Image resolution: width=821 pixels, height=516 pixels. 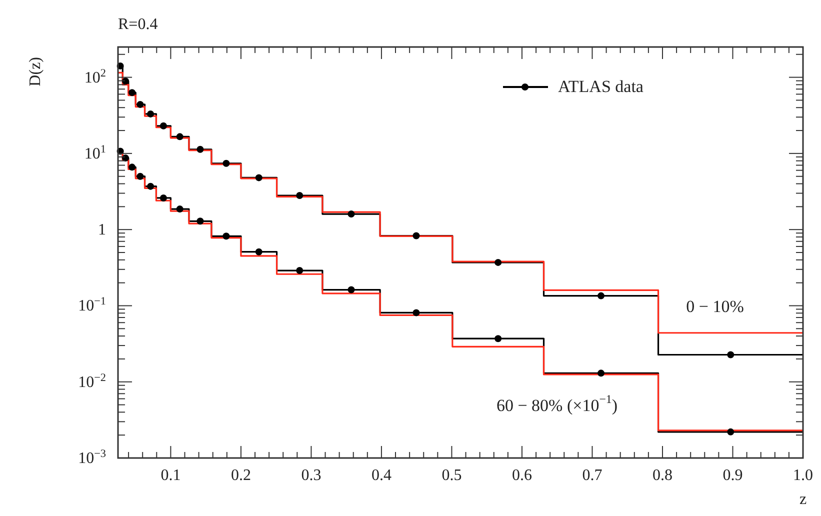 I want to click on x-tick-label: 0.8, so click(x=662, y=475).